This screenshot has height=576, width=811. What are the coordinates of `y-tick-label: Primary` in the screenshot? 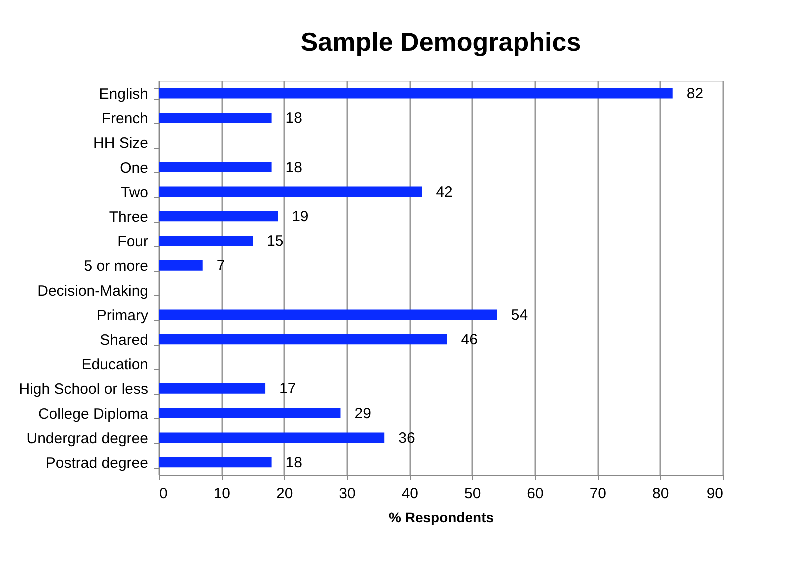 It's located at (122, 315).